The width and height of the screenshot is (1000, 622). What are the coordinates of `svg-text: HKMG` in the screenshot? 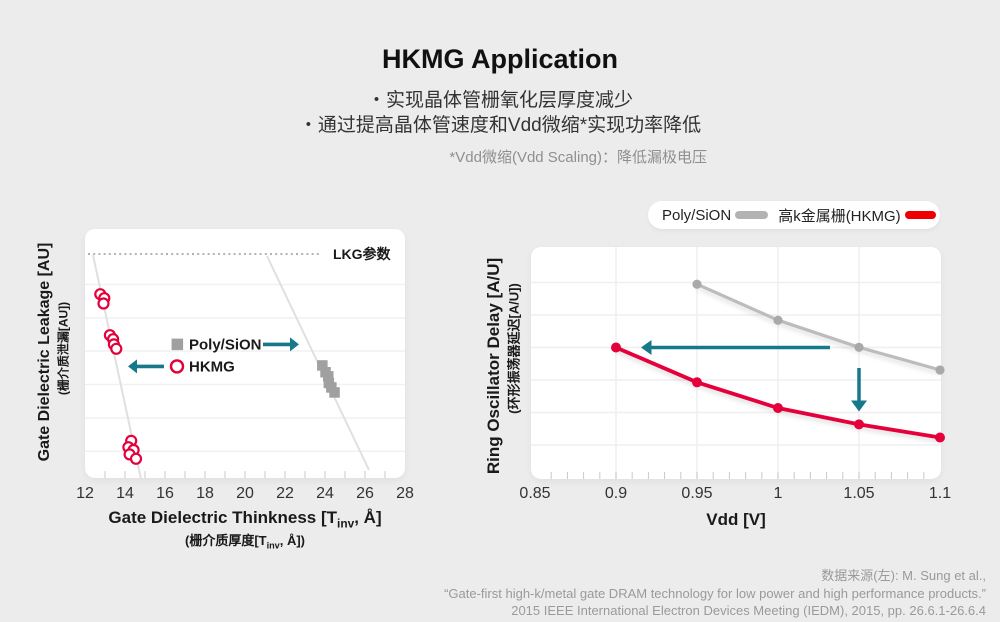 It's located at (212, 367).